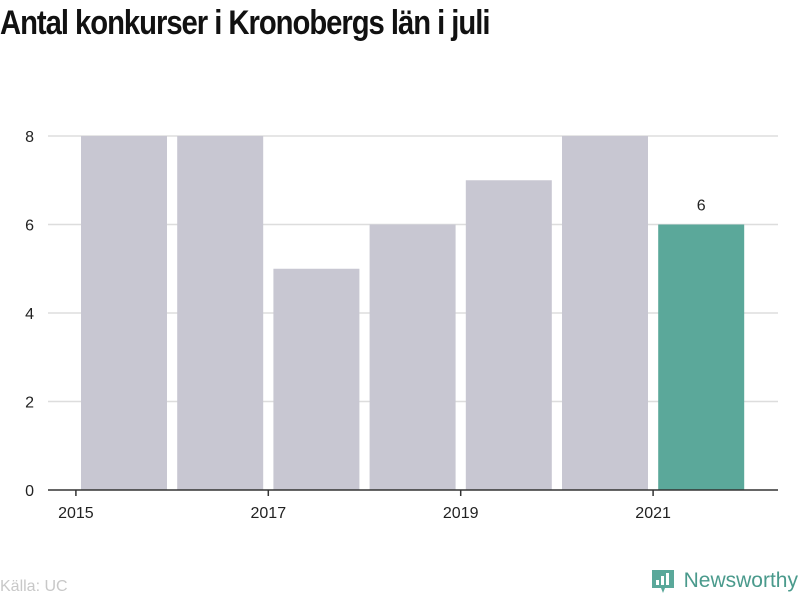 The image size is (800, 600). I want to click on y-tick-label: 6, so click(29, 226).